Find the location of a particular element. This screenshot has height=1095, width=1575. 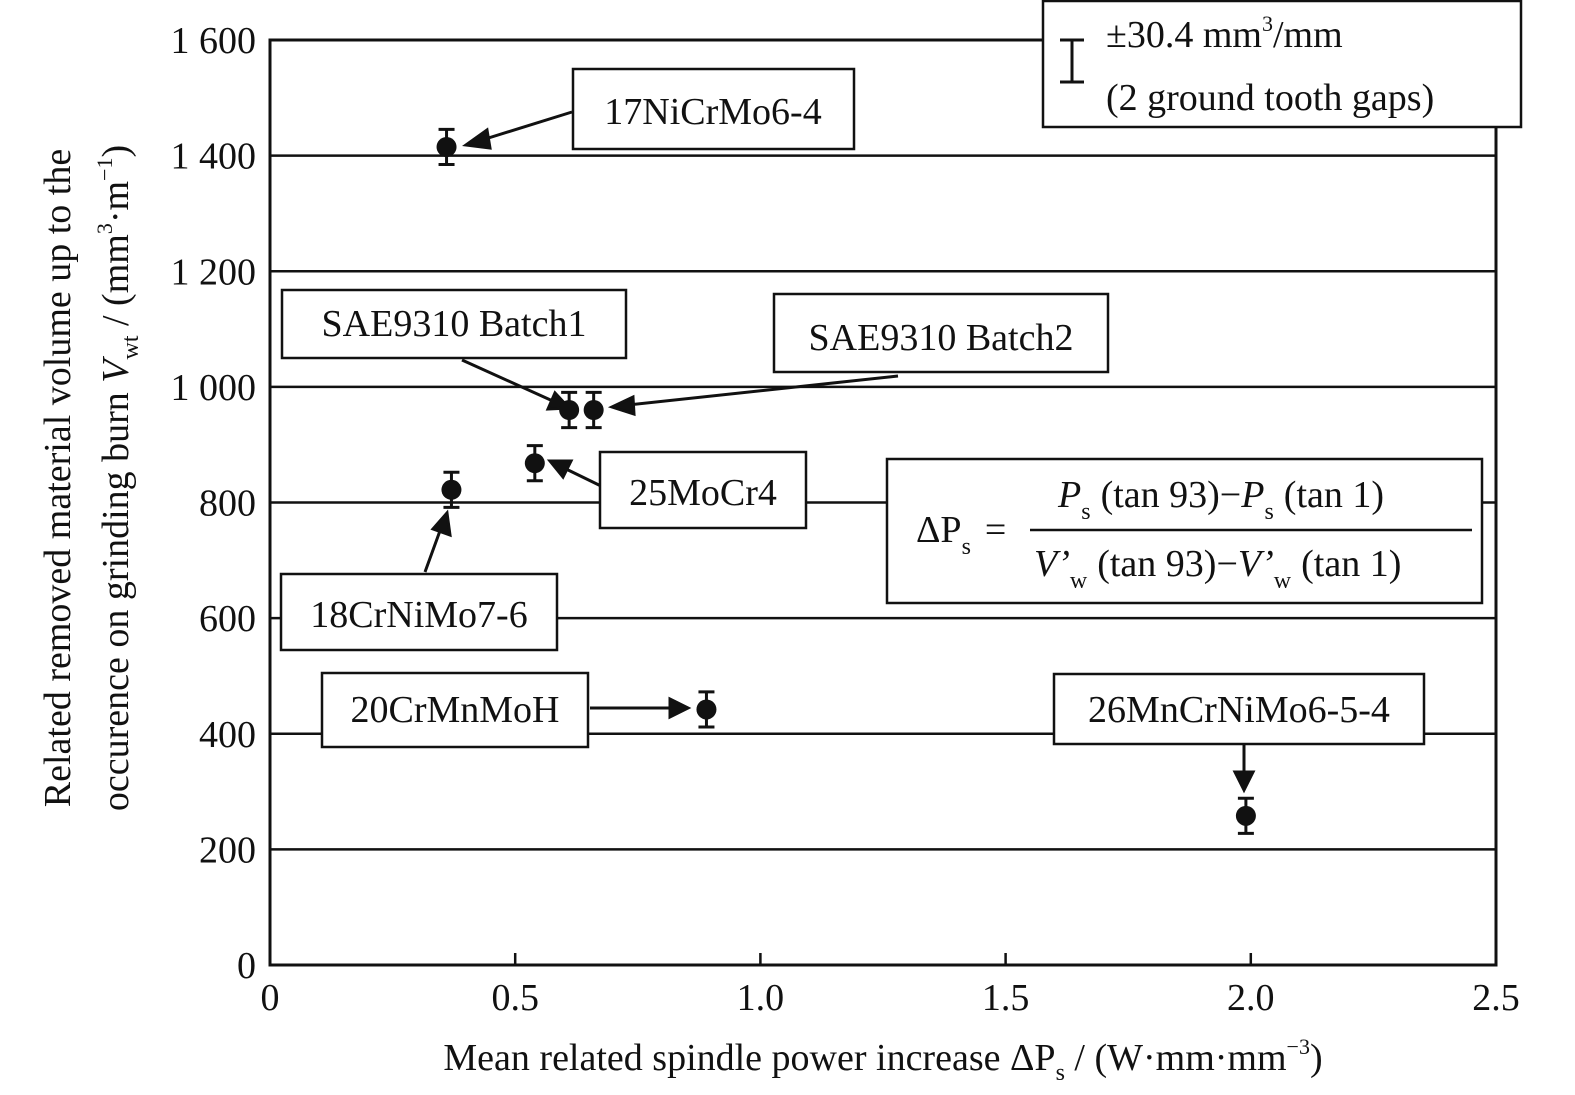

label-17NiCrMo6-4: 17NiCrMo6-4 is located at coordinates (713, 109).